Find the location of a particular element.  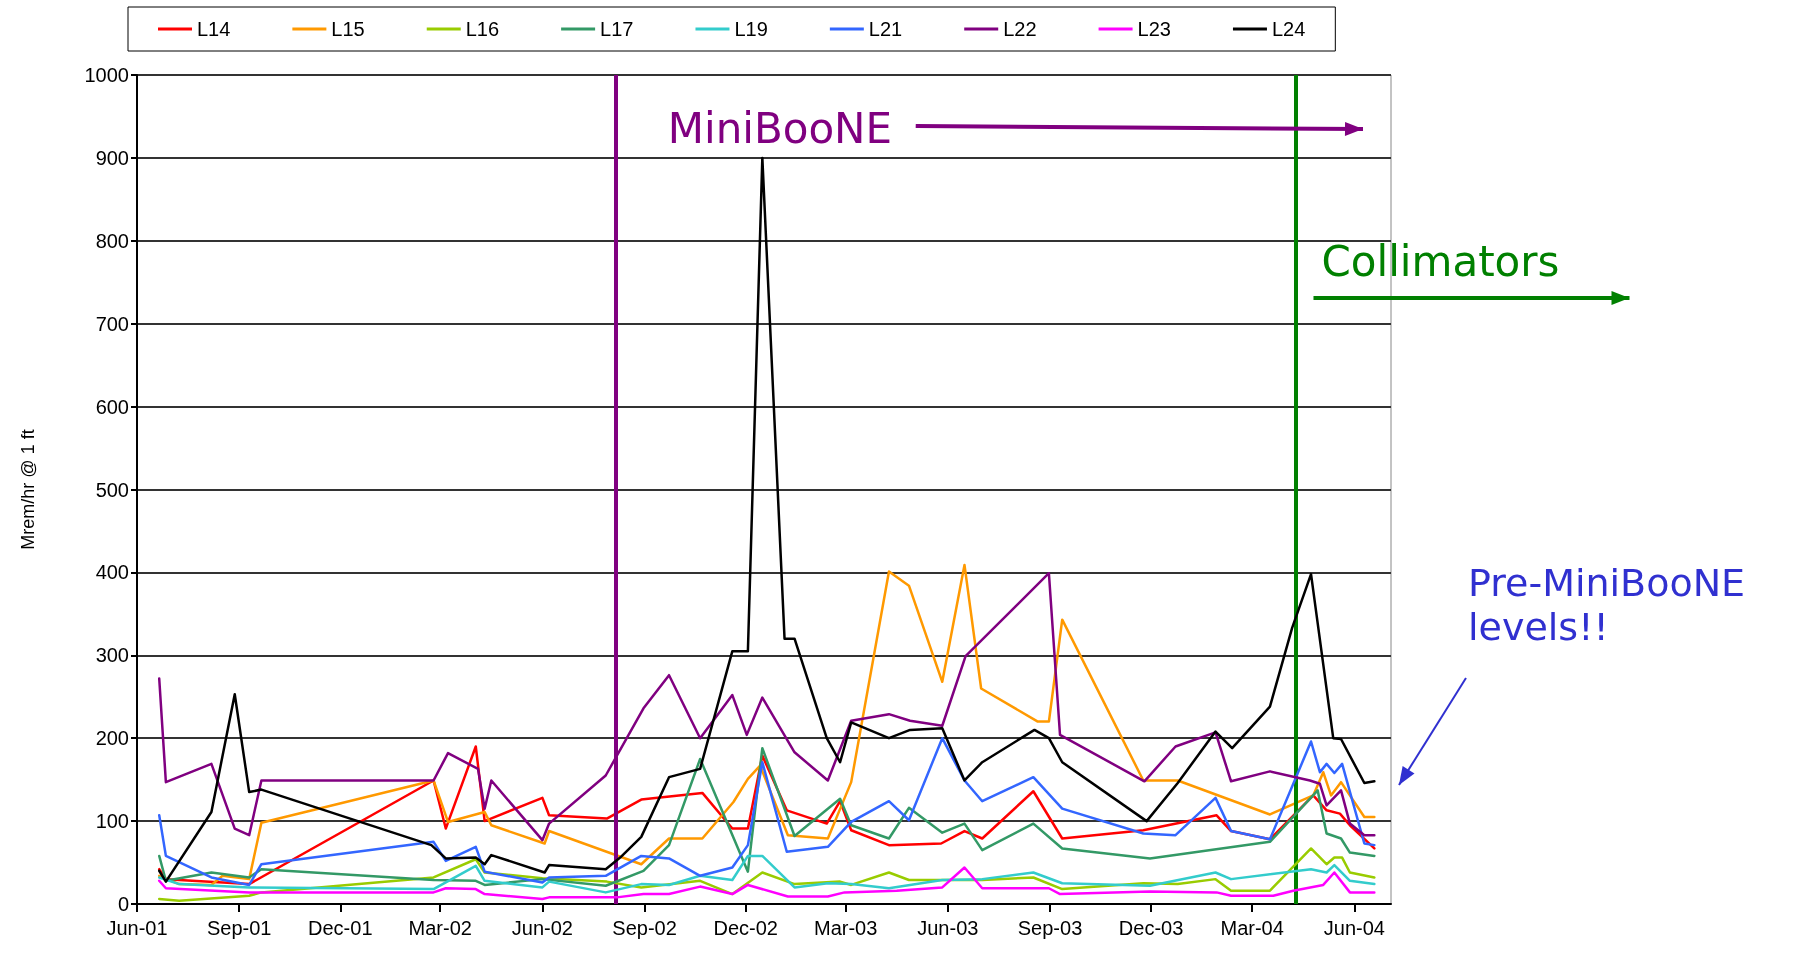

legend-label: L17 is located at coordinates (617, 29).